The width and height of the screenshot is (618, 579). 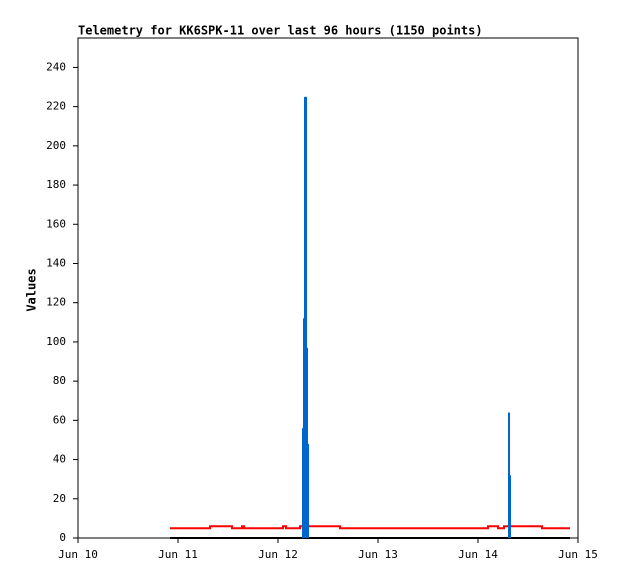 I want to click on x-tick-label: Jun 10, so click(x=78, y=554).